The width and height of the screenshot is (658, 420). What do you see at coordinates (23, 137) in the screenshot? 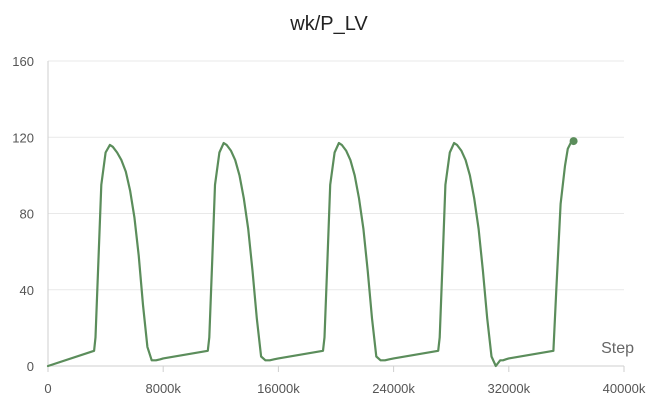
I see `y-tick-label: 120` at bounding box center [23, 137].